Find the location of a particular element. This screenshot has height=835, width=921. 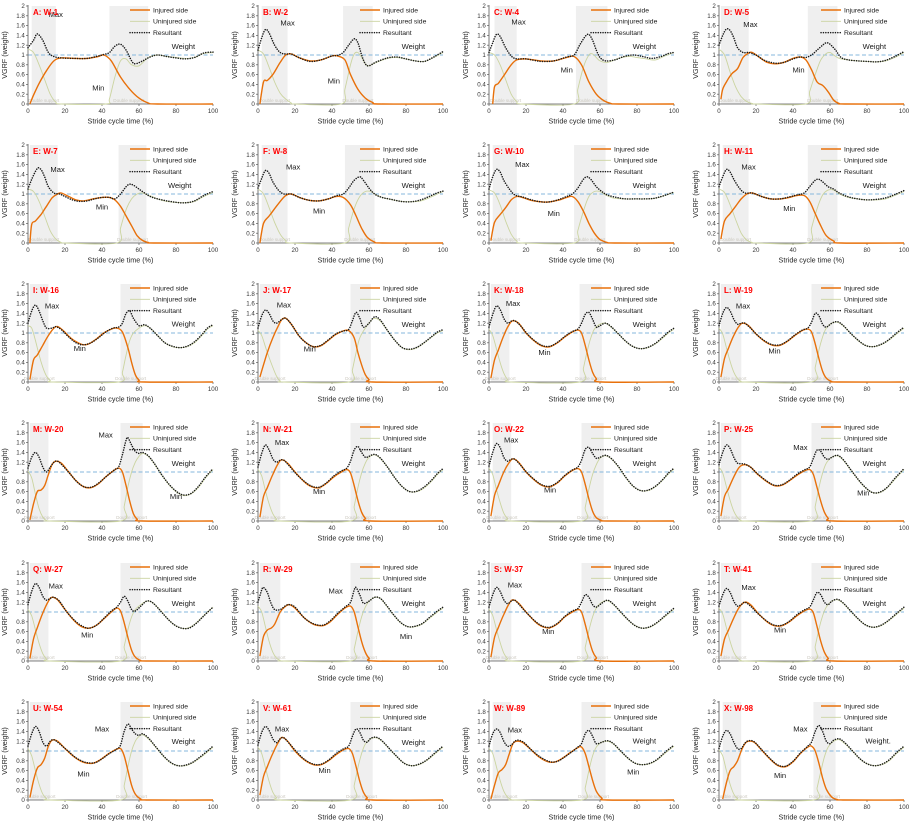

svg-text: 0.8 is located at coordinates (20, 482).